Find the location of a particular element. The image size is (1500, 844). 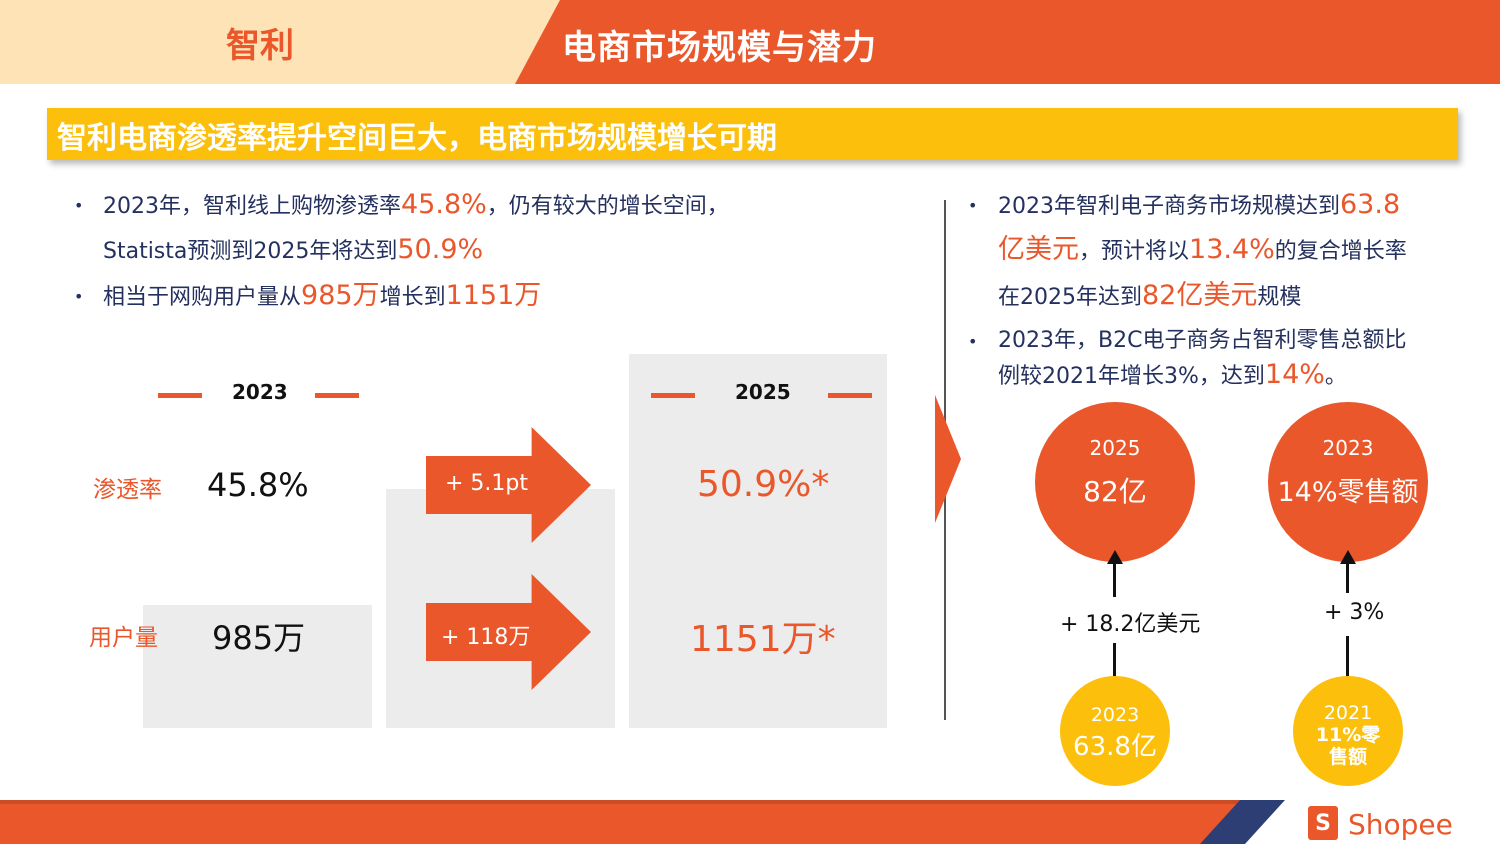

highlight-cagr: 13.4% is located at coordinates (1232, 249).